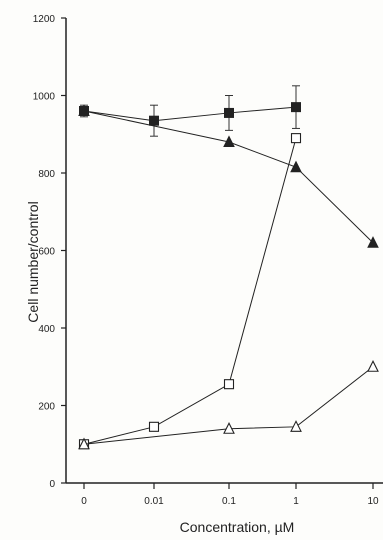  I want to click on y-axis-label: Cell number/control, so click(33, 261).